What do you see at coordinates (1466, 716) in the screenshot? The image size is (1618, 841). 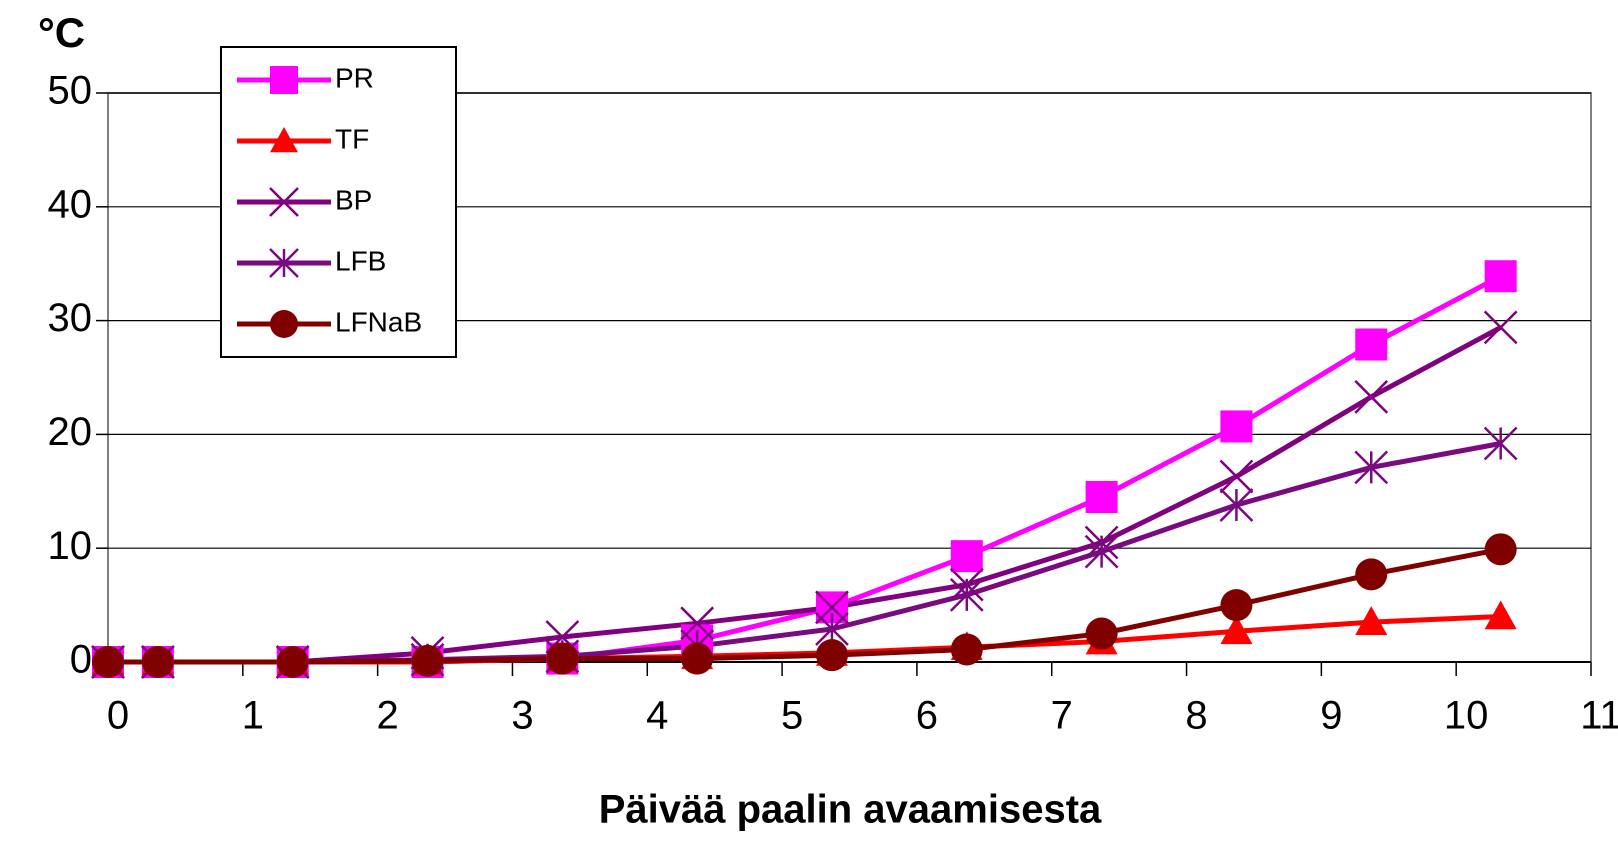 I see `x-tick-label: 10` at bounding box center [1466, 716].